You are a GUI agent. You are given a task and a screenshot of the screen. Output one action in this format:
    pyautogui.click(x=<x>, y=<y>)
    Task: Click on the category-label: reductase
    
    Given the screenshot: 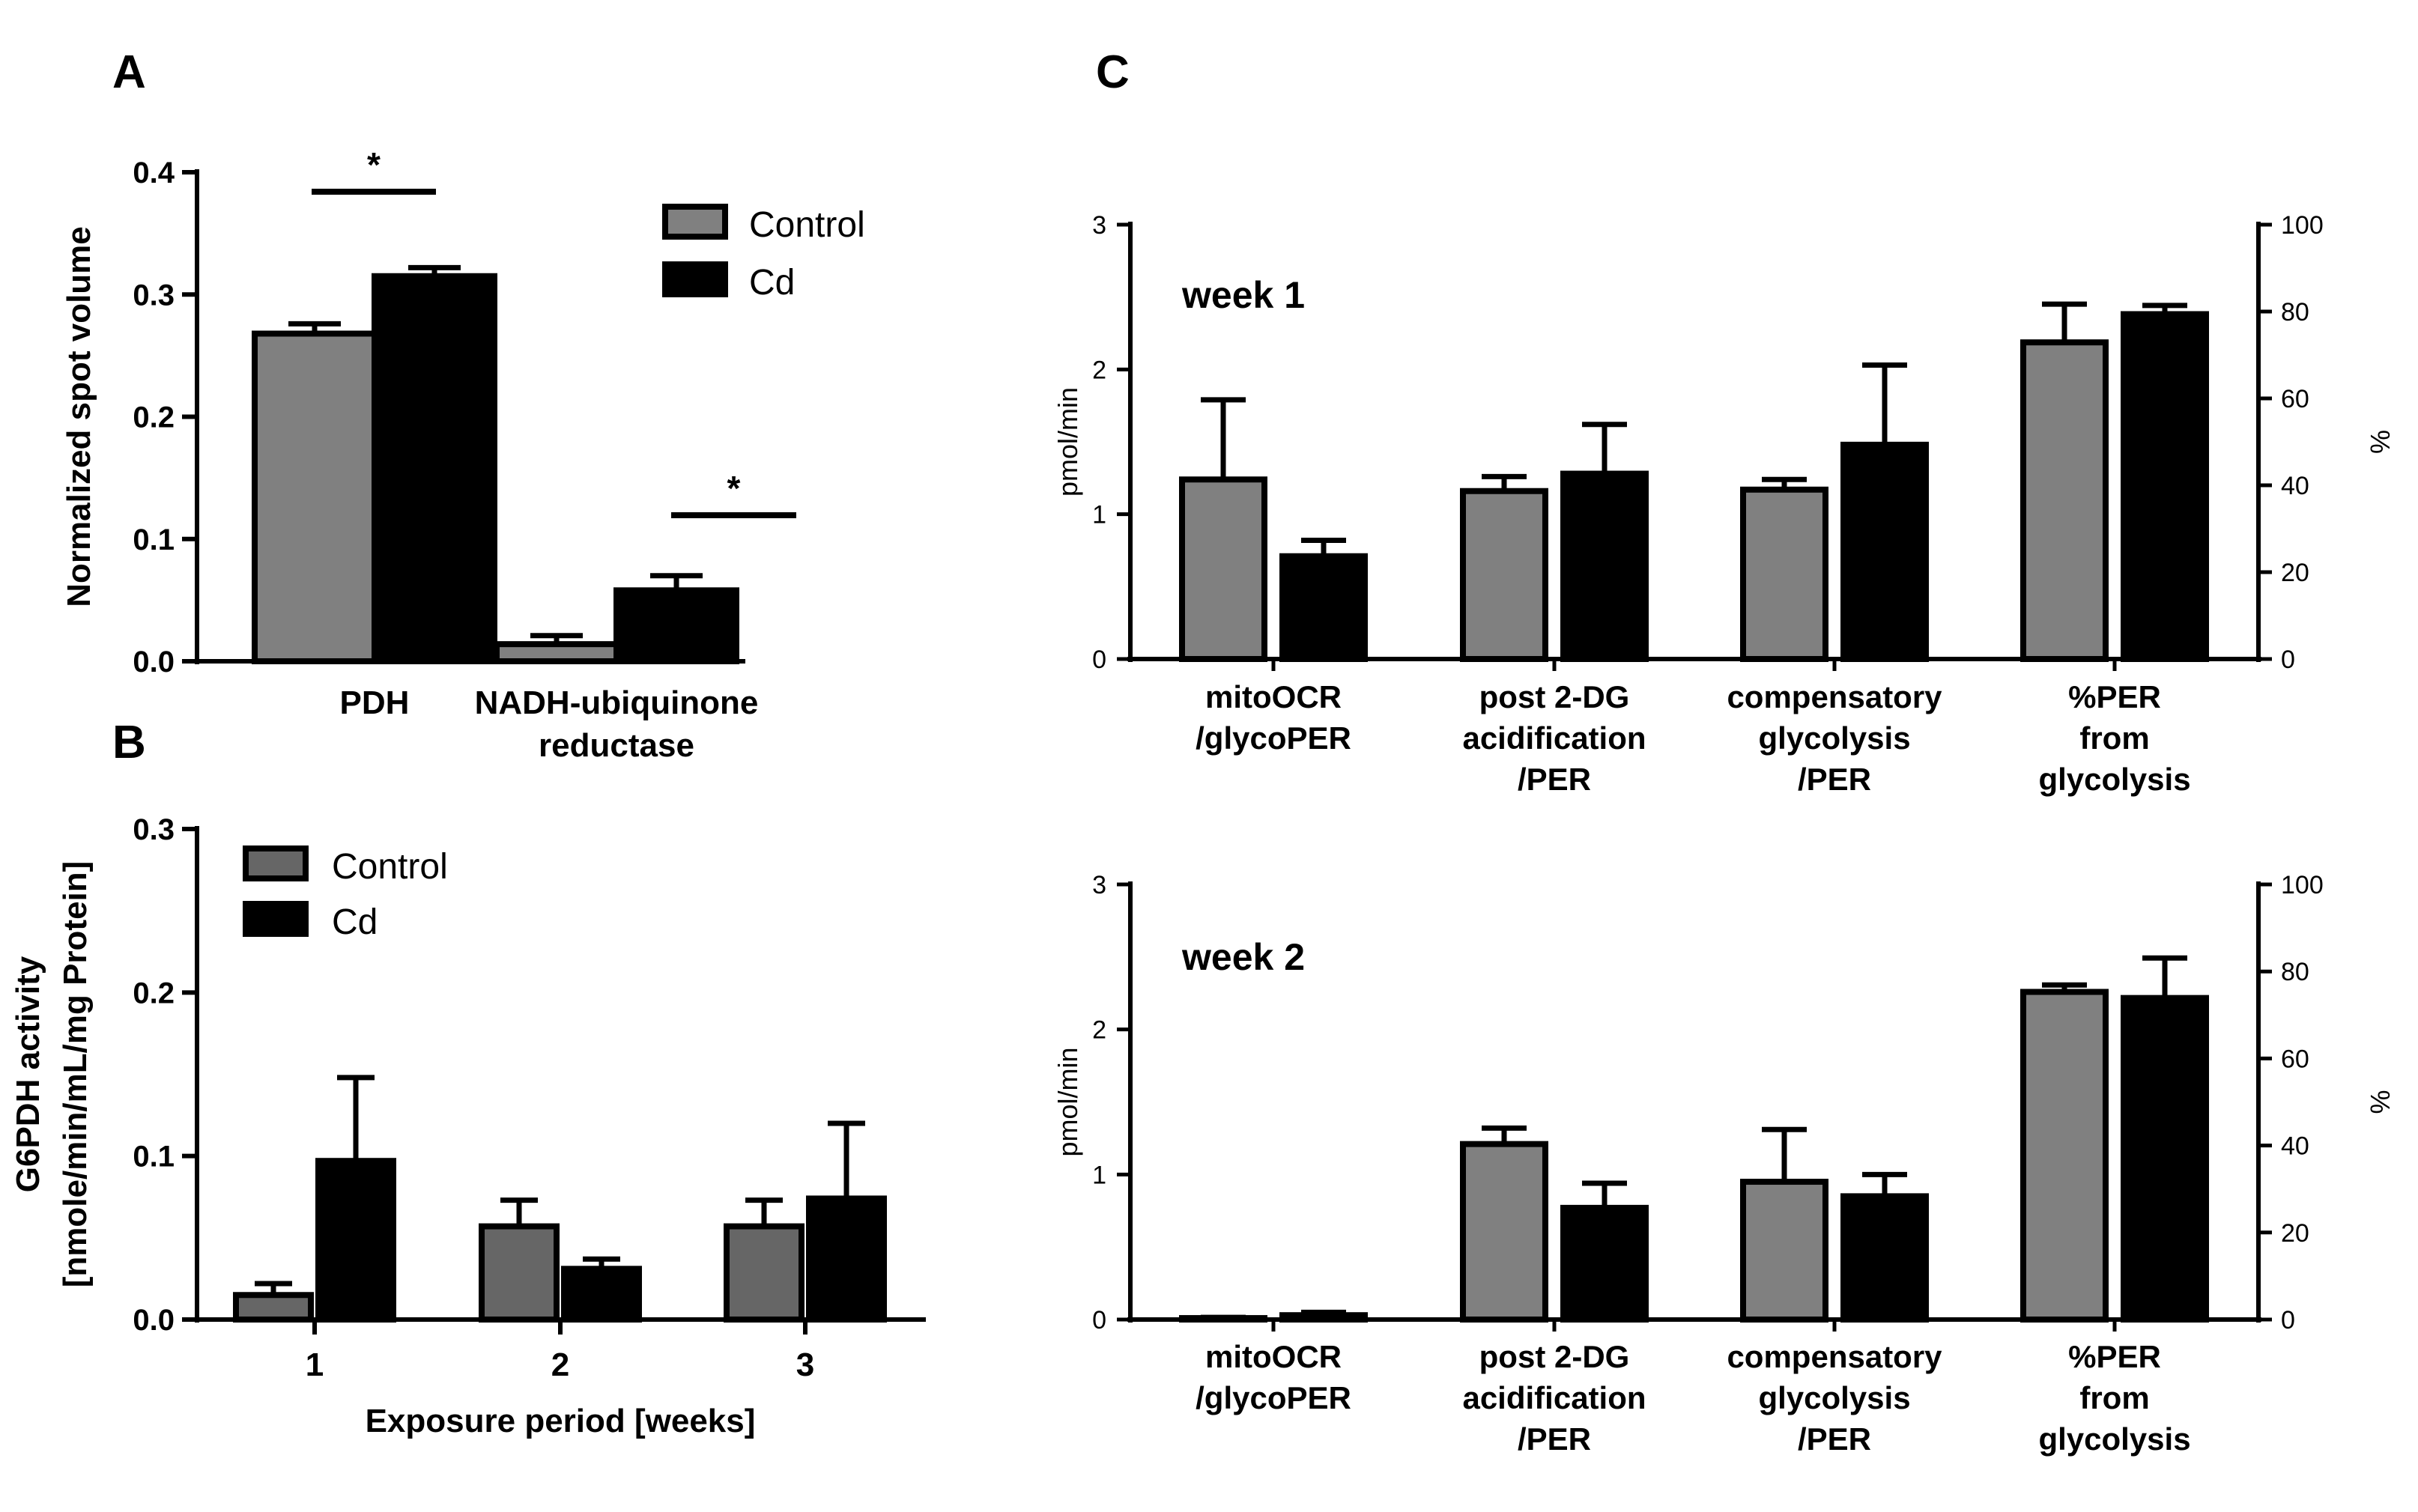 What is the action you would take?
    pyautogui.click(x=616, y=745)
    